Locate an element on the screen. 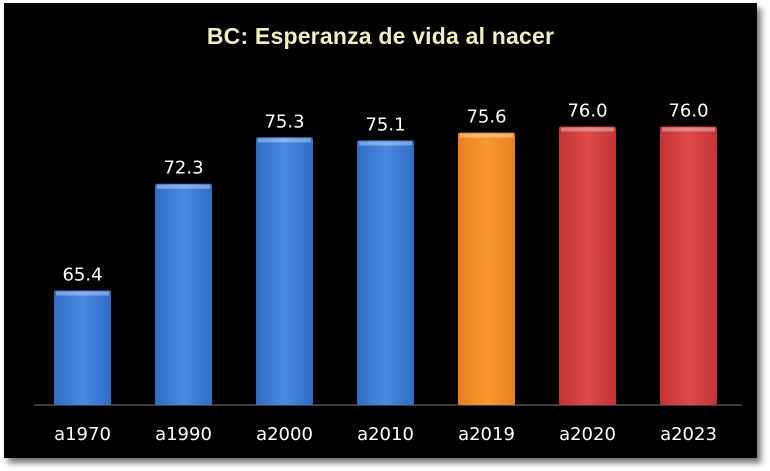  x-tick-label-a1970: a1970 is located at coordinates (82, 434).